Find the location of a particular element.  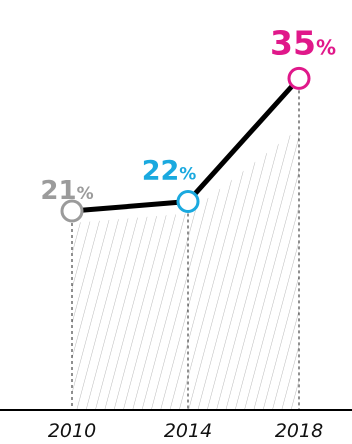

value-label-2010: 21% is located at coordinates (66, 191).